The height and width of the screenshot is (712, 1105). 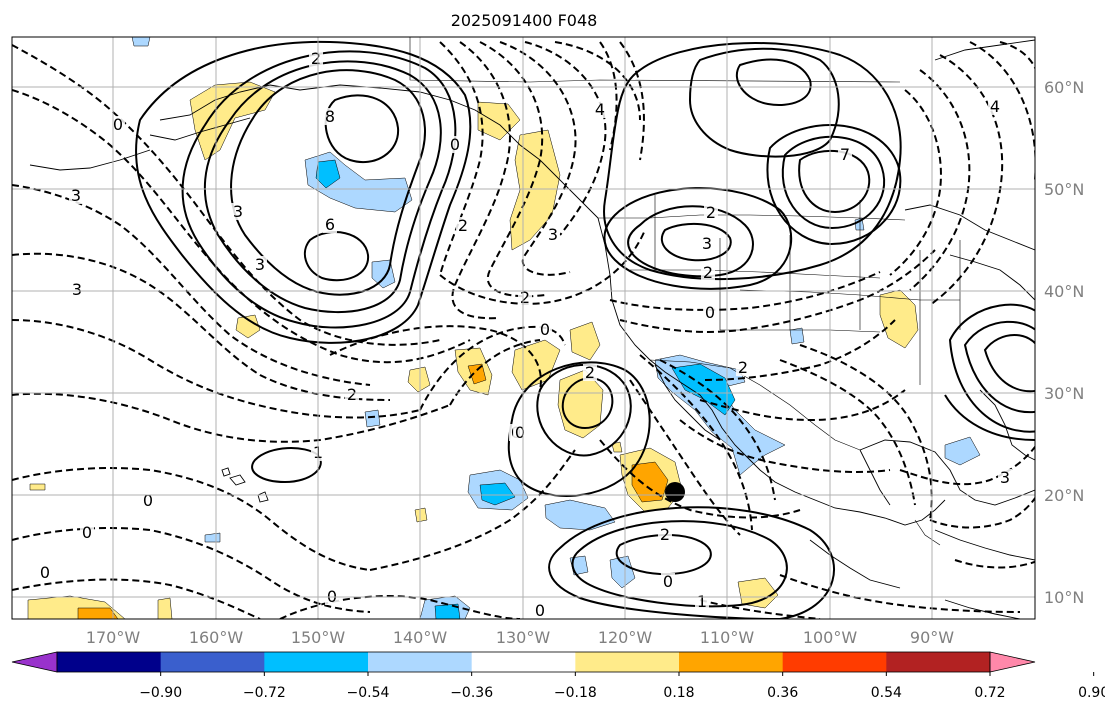 I want to click on lat-tick-label: 60°N, so click(x=1064, y=87).